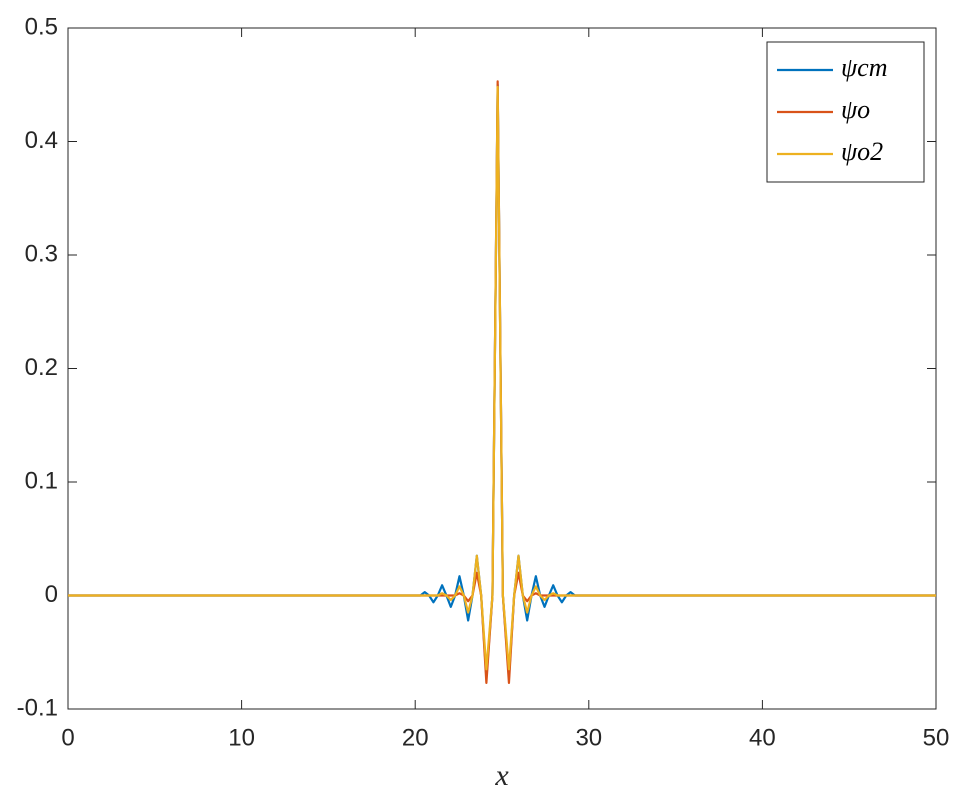 This screenshot has height=800, width=980. I want to click on x-tick-label: 30, so click(588, 737).